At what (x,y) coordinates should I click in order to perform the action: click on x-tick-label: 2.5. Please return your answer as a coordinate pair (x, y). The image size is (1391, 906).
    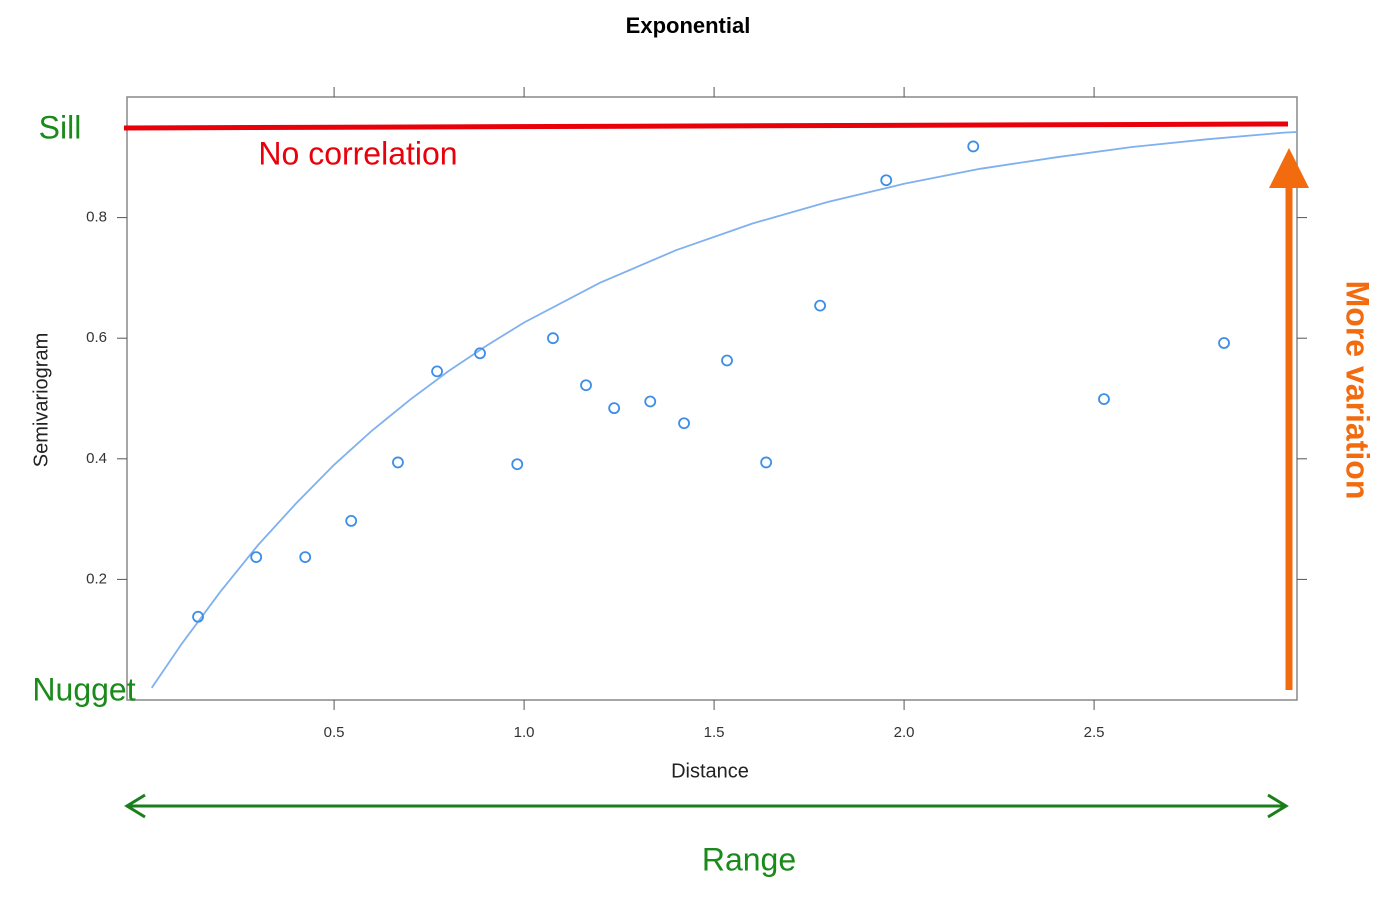
    Looking at the image, I should click on (1094, 732).